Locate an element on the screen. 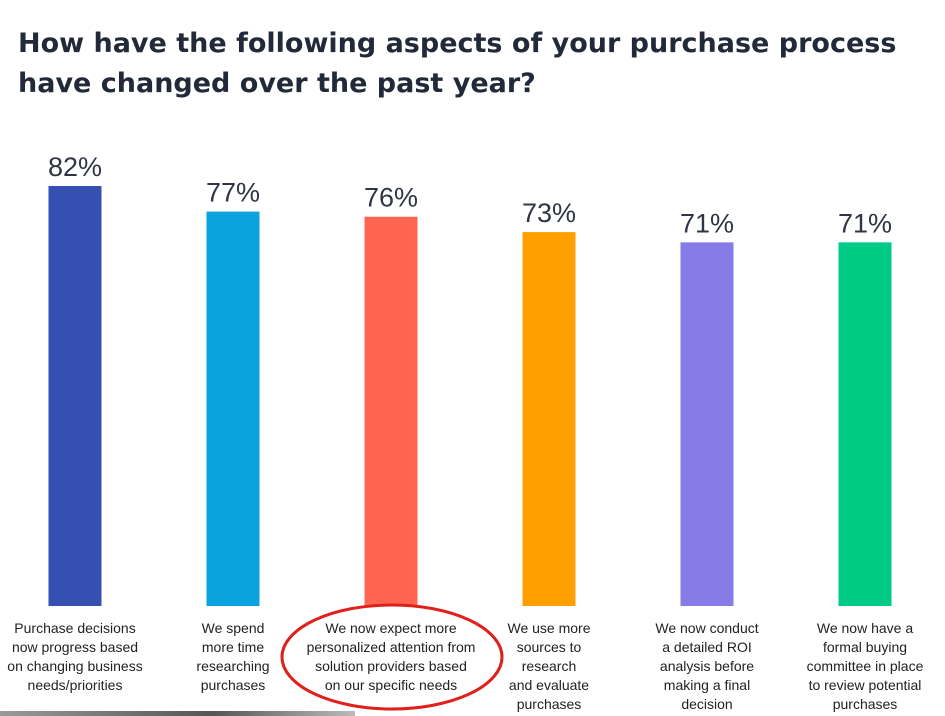 The height and width of the screenshot is (716, 945). category-label-line: analysis before is located at coordinates (707, 666).